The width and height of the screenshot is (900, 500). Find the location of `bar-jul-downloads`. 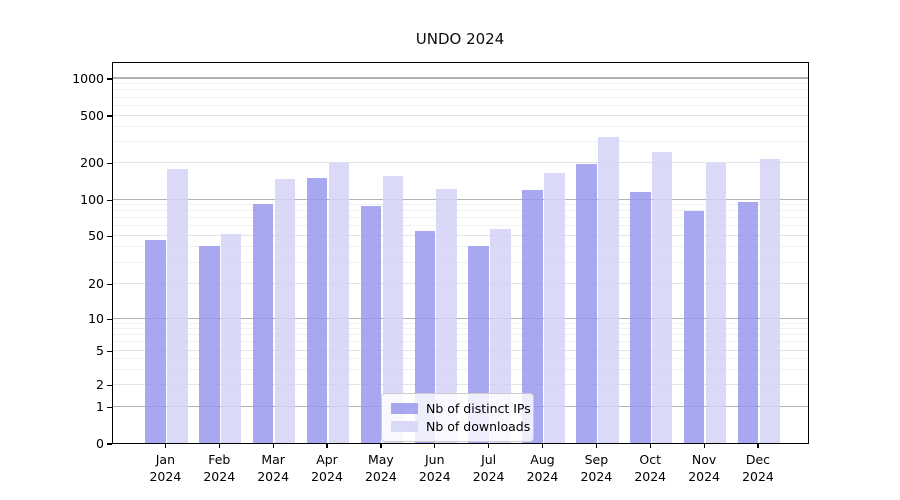

bar-jul-downloads is located at coordinates (500, 336).